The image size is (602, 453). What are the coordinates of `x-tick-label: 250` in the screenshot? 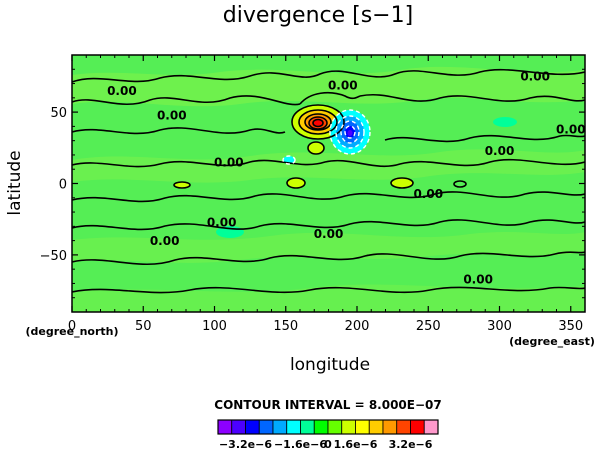 It's located at (428, 326).